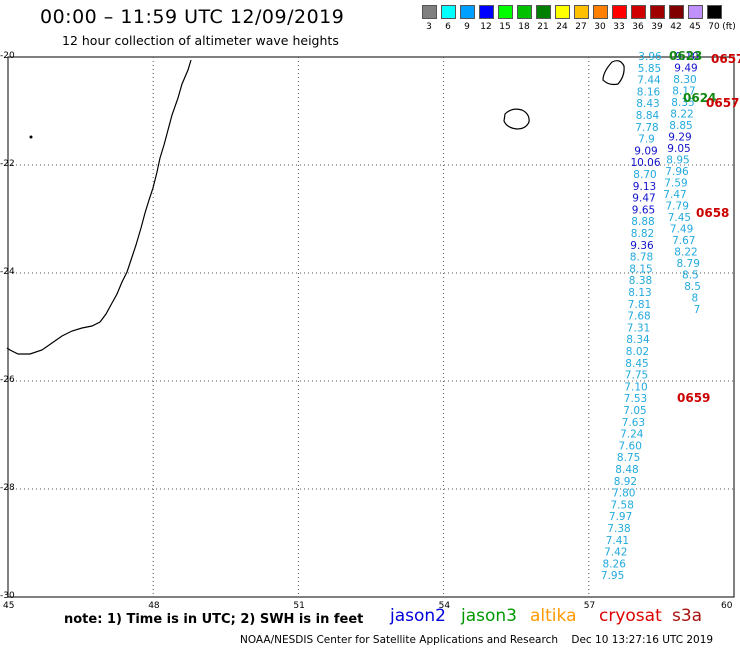 Image resolution: width=740 pixels, height=650 pixels. What do you see at coordinates (634, 411) in the screenshot?
I see `track-value: 7.05` at bounding box center [634, 411].